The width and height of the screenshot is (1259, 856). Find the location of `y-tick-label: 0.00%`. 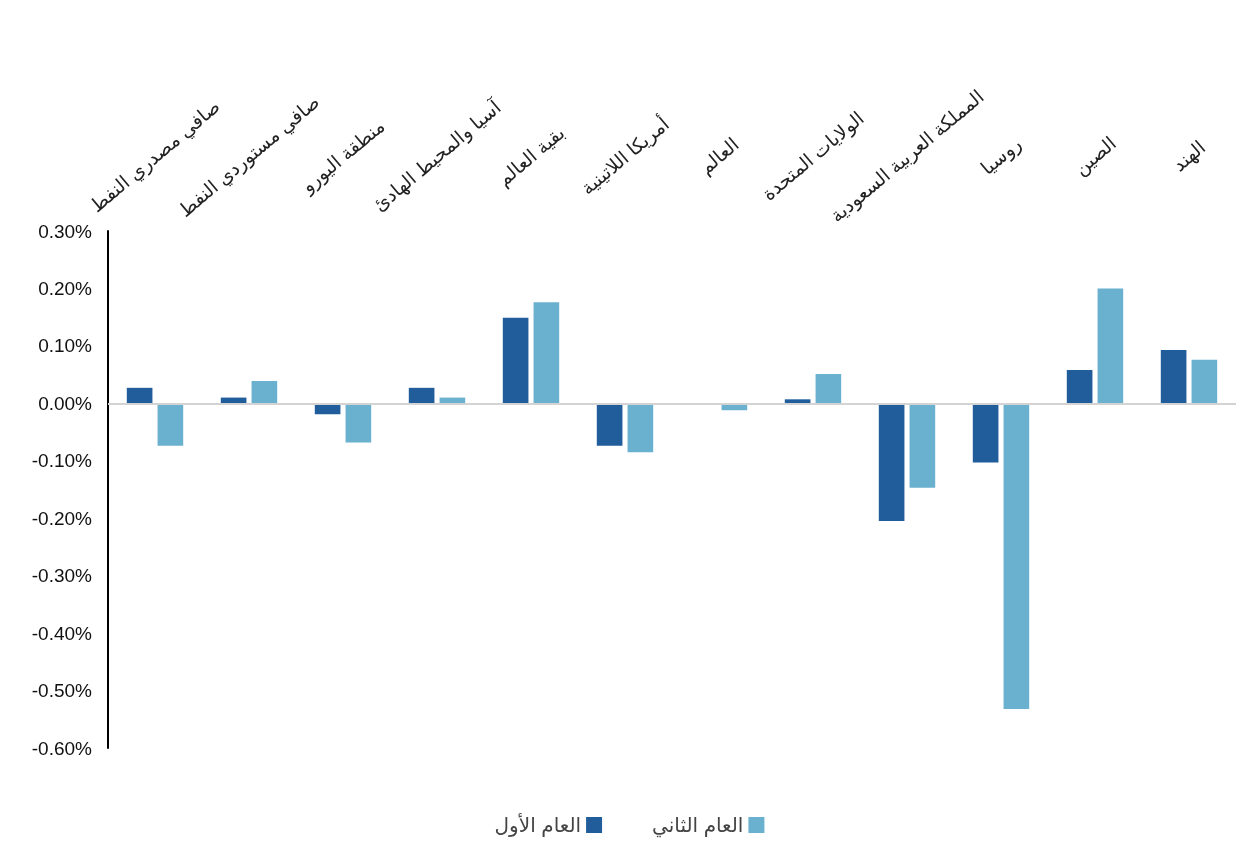

y-tick-label: 0.00% is located at coordinates (65, 403).